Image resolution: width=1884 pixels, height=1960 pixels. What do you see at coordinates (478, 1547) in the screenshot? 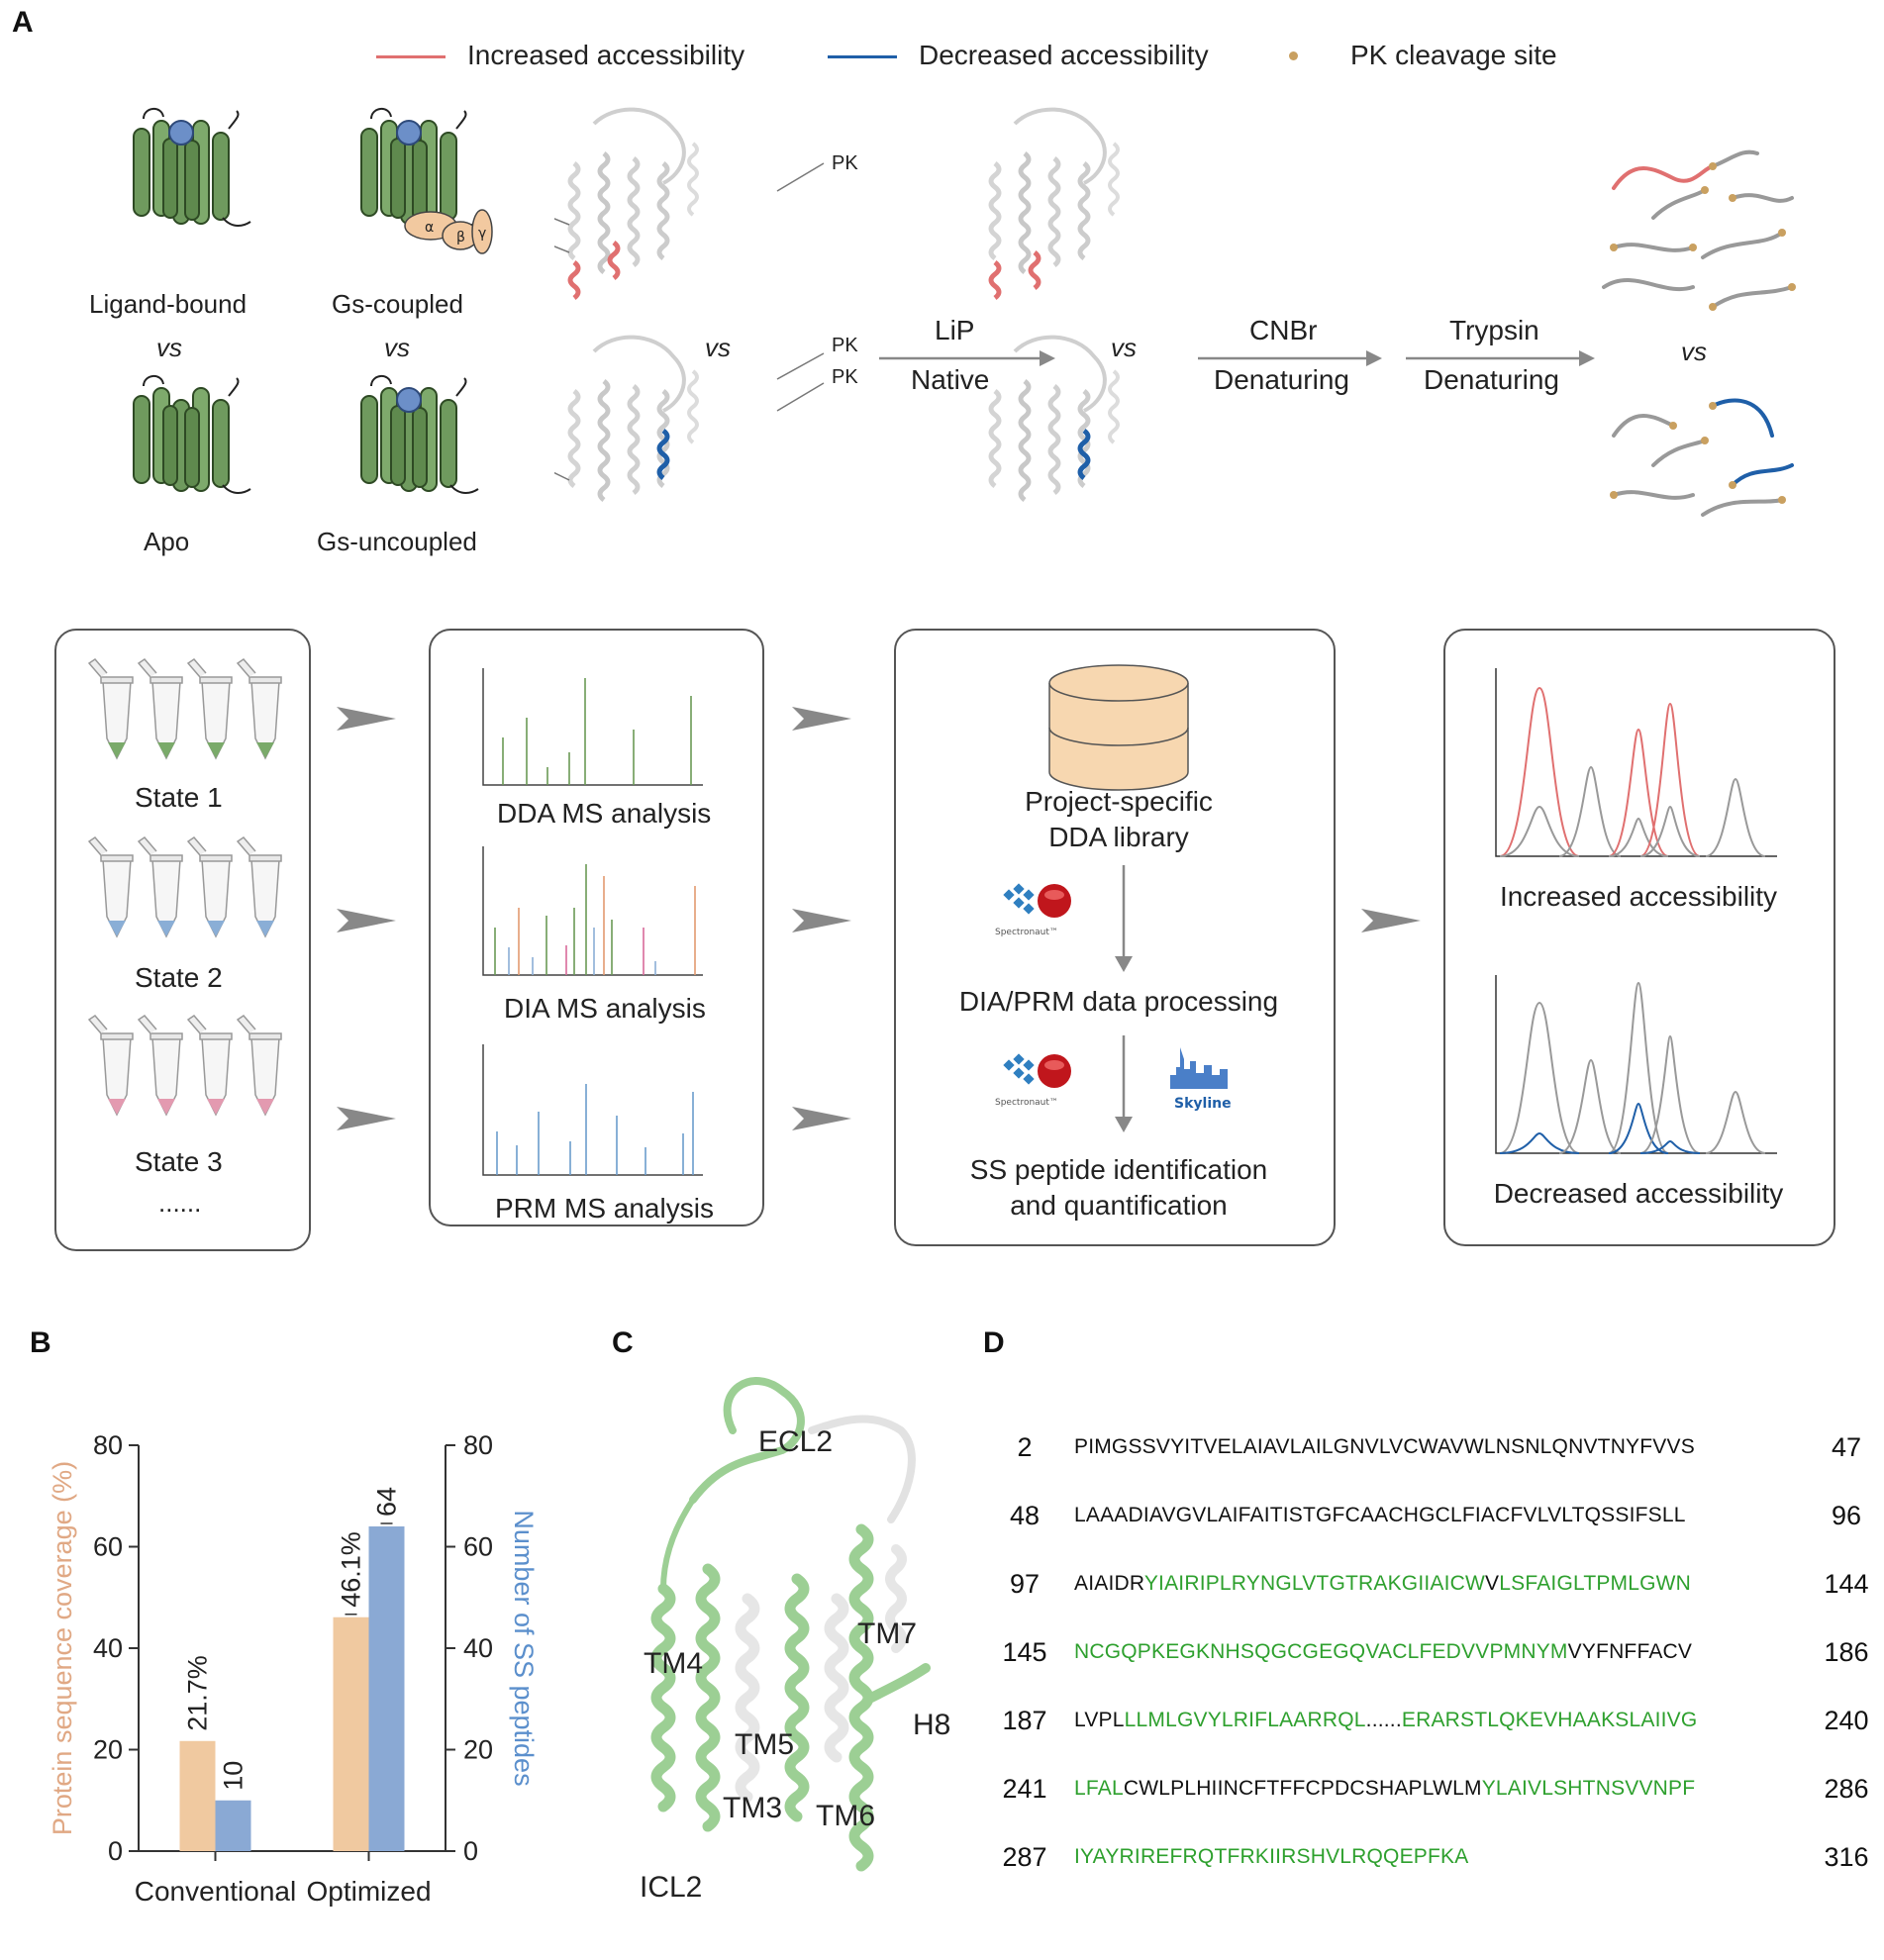
I see `right-tick-label: 60` at bounding box center [478, 1547].